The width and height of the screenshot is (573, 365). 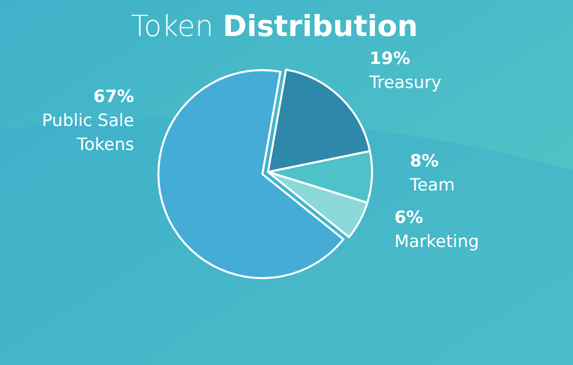 What do you see at coordinates (409, 218) in the screenshot?
I see `data-label: 6%` at bounding box center [409, 218].